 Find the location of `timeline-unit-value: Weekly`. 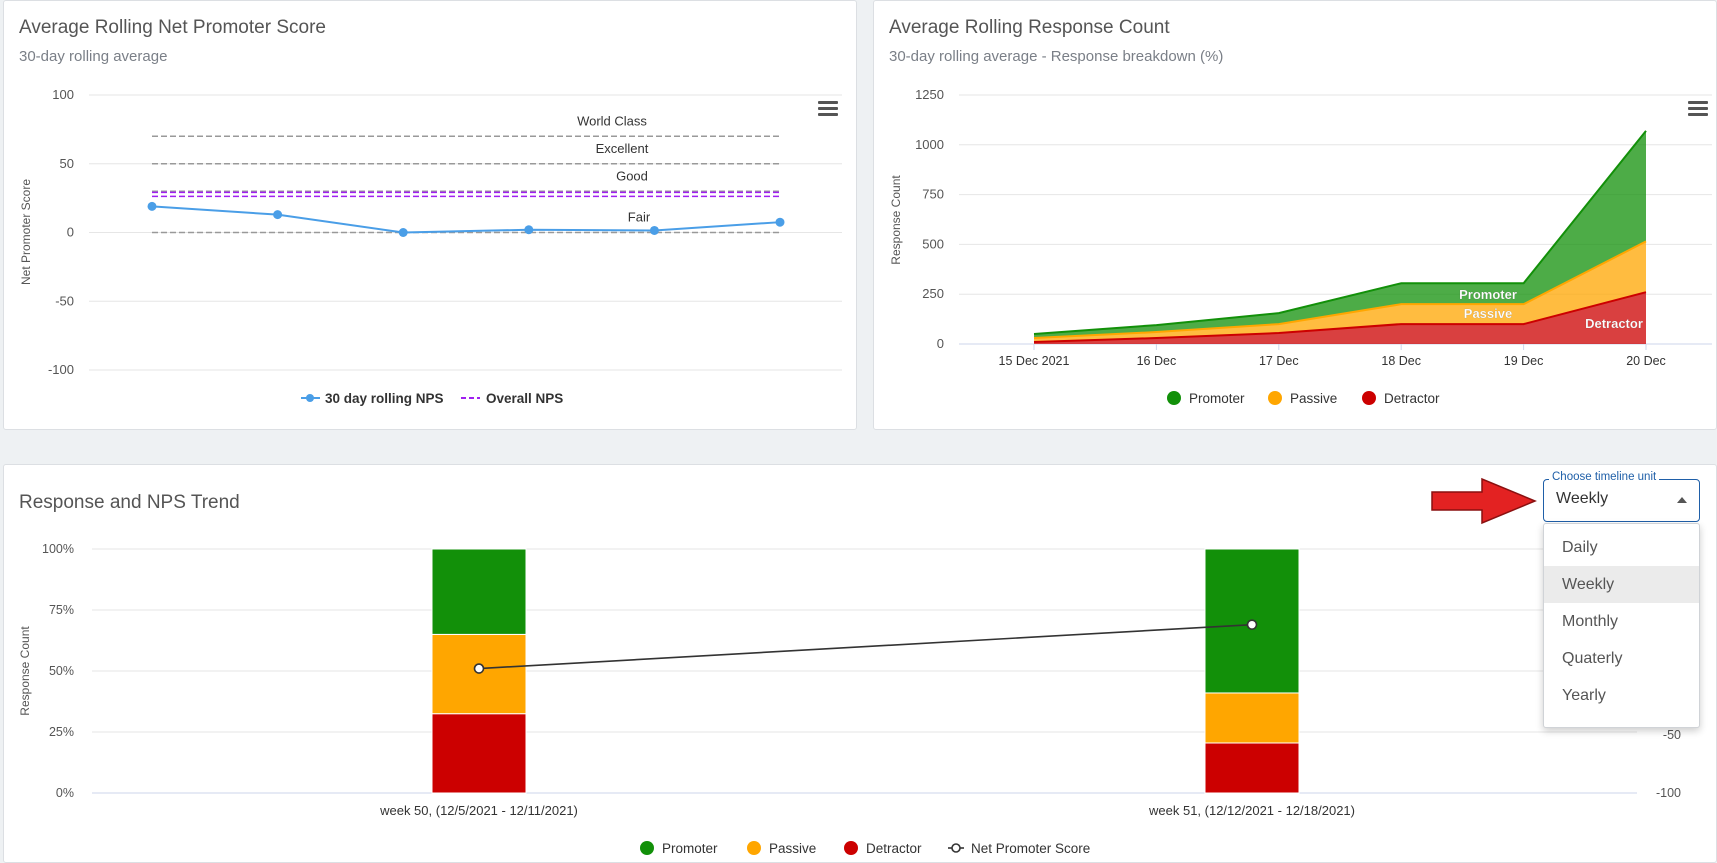

timeline-unit-value: Weekly is located at coordinates (1582, 498).